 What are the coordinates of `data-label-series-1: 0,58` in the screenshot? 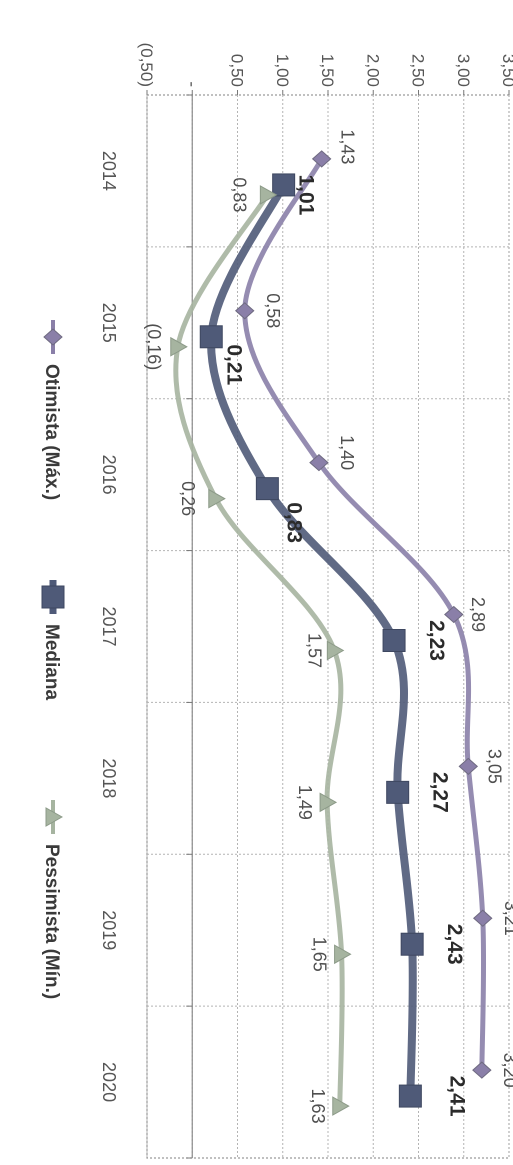 It's located at (273, 310).